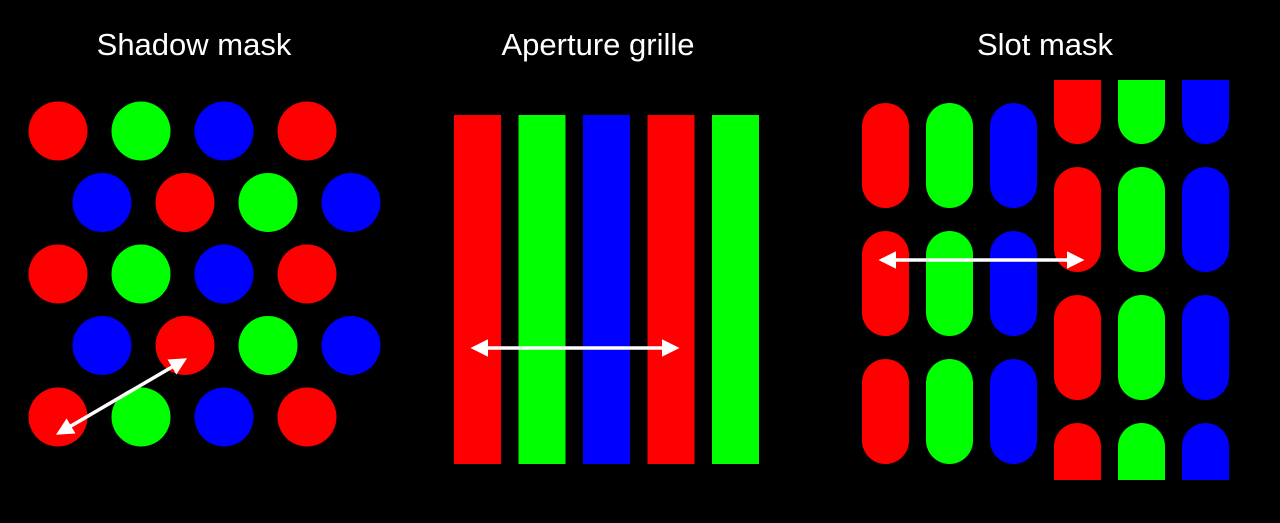 This screenshot has width=1280, height=523. Describe the element at coordinates (121, 396) in the screenshot. I see `shadow-mask-pitch-arrow` at that location.